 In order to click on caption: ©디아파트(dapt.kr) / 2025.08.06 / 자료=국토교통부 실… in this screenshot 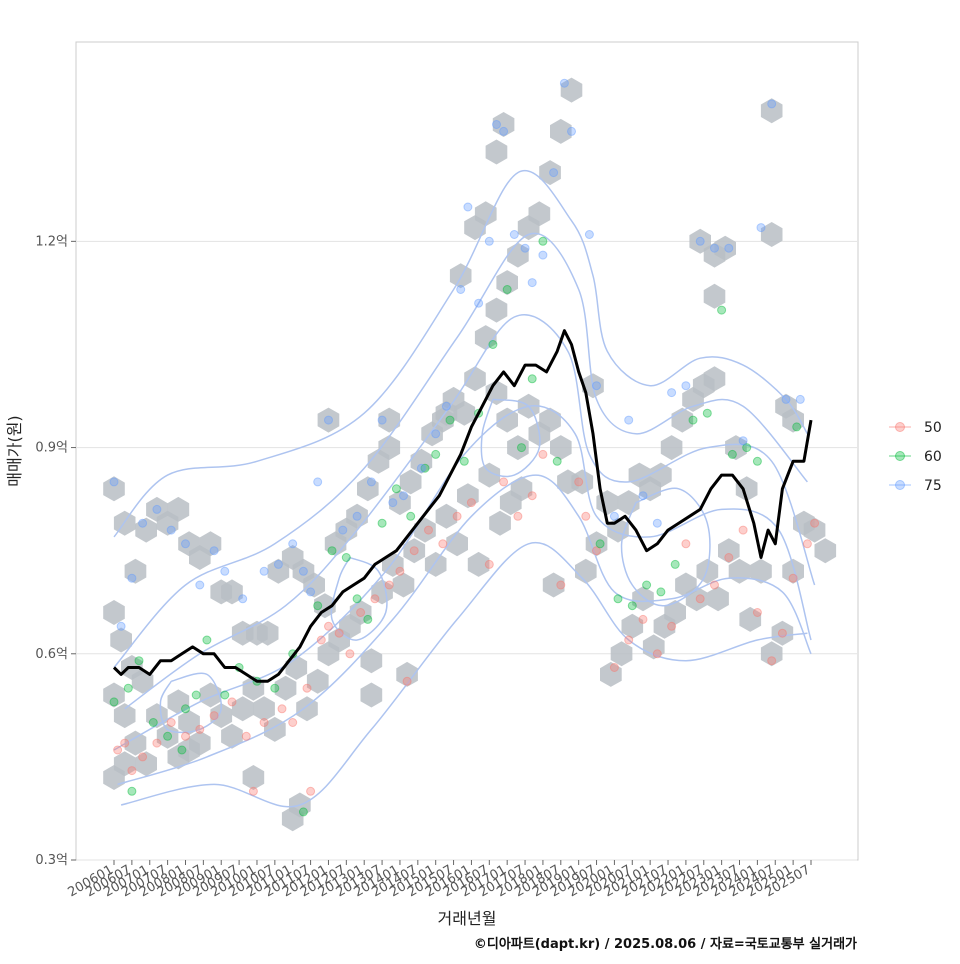, I will do `click(665, 944)`.